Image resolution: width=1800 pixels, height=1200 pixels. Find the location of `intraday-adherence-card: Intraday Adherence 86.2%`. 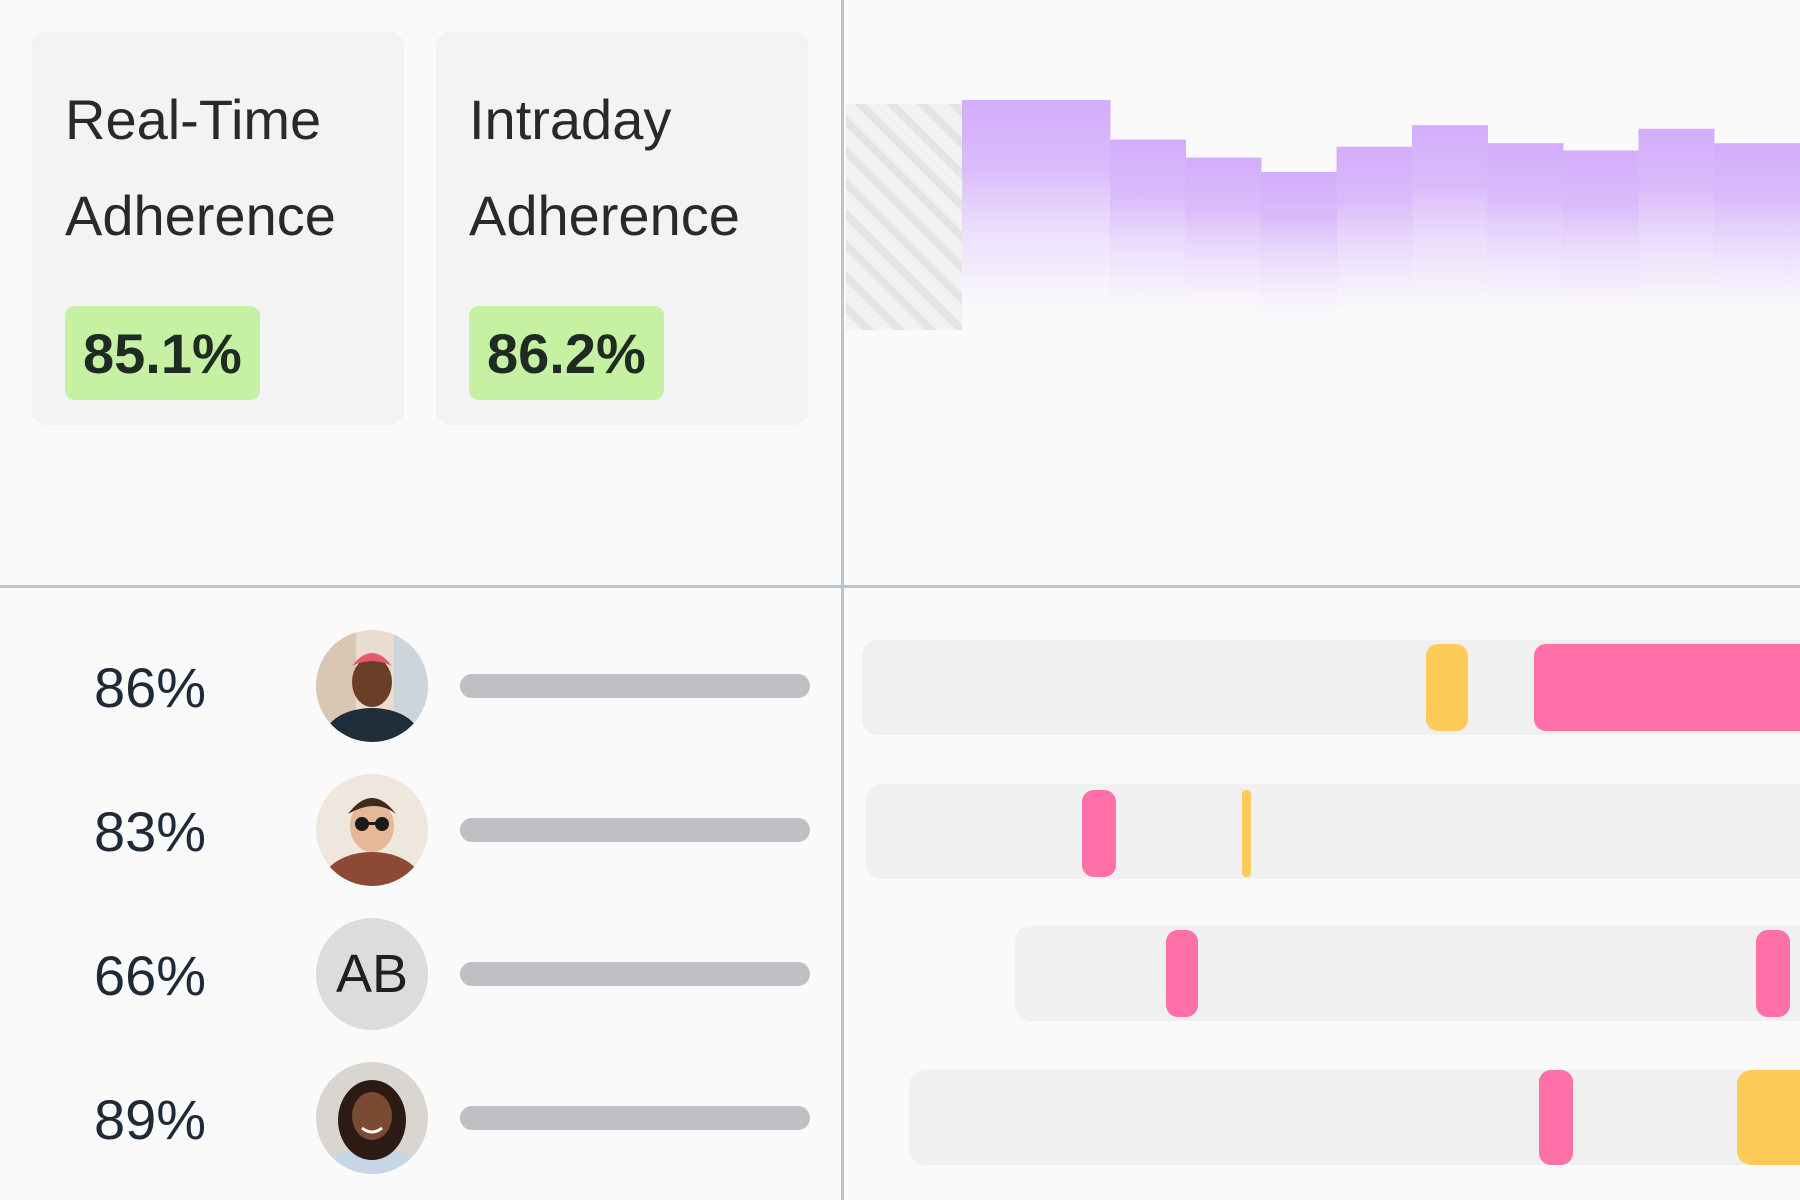

intraday-adherence-card: Intraday Adherence 86.2% is located at coordinates (622, 228).